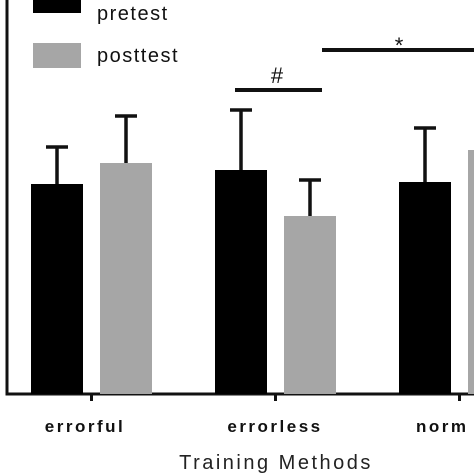 This screenshot has width=474, height=474. I want to click on error-bar-pretest-errorless, so click(241, 139).